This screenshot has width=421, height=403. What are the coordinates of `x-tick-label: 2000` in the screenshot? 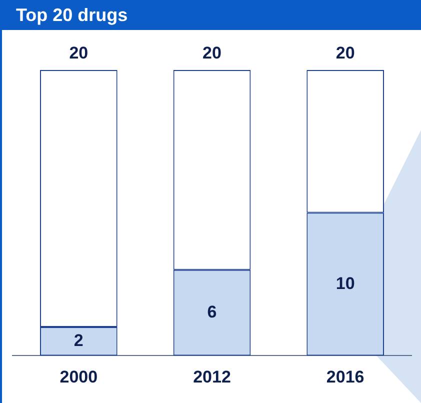 It's located at (79, 376).